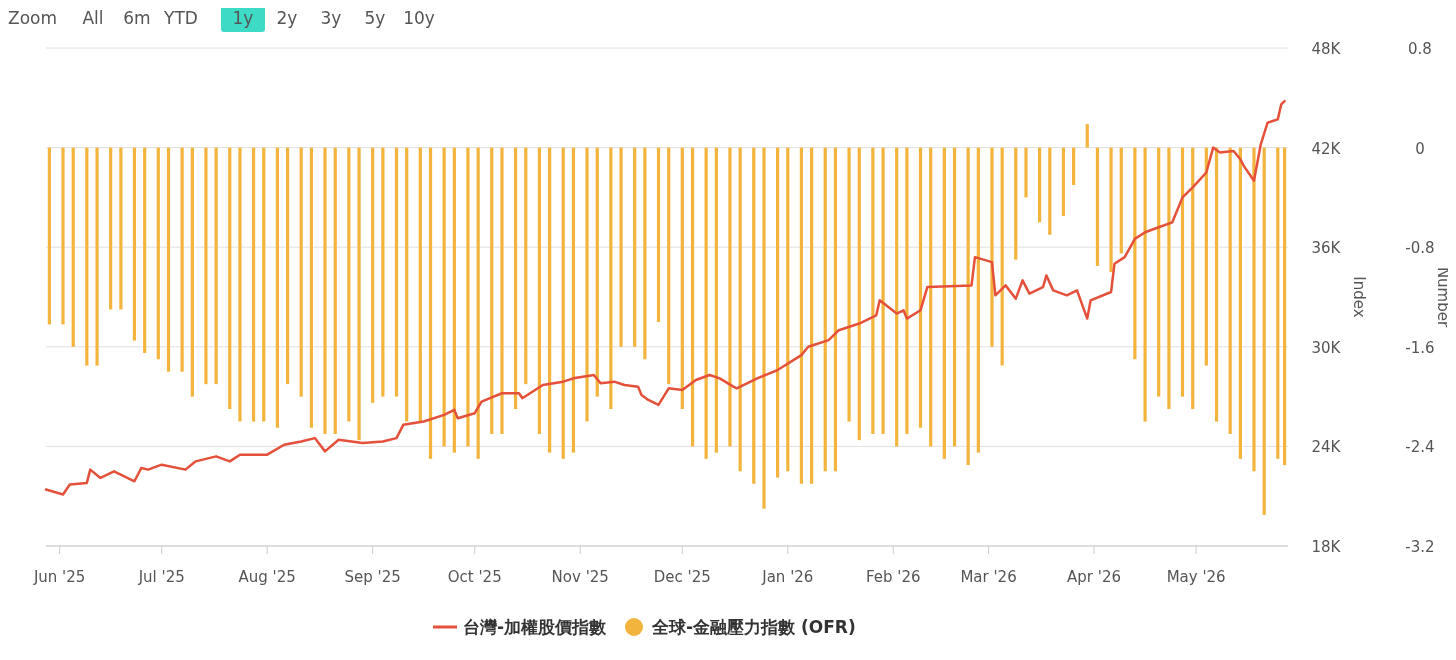 Image resolution: width=1456 pixels, height=660 pixels. Describe the element at coordinates (1420, 347) in the screenshot. I see `y2-tick-label: -1.6` at that location.